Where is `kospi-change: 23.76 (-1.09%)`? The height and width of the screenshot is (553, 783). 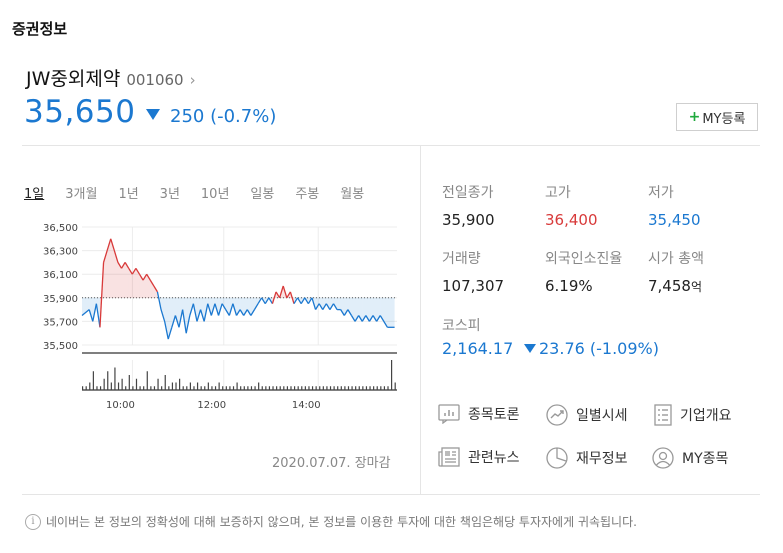 kospi-change: 23.76 (-1.09%) is located at coordinates (591, 348).